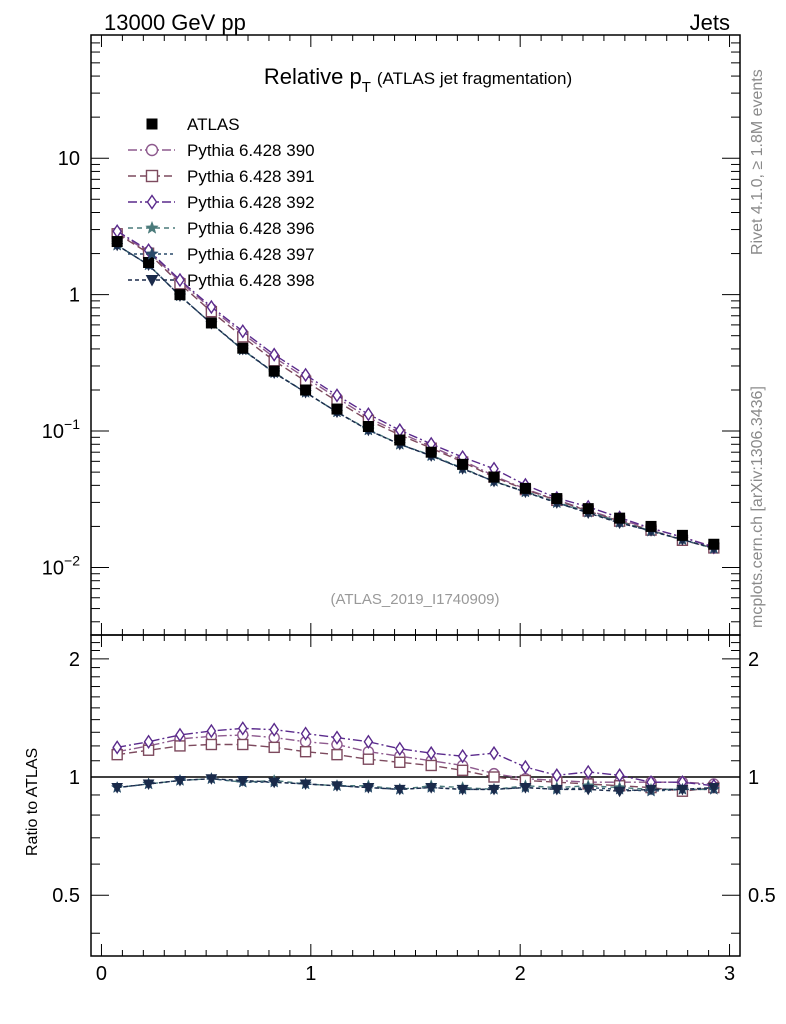 The image size is (786, 1024). What do you see at coordinates (520, 974) in the screenshot?
I see `x-tick-label: 2` at bounding box center [520, 974].